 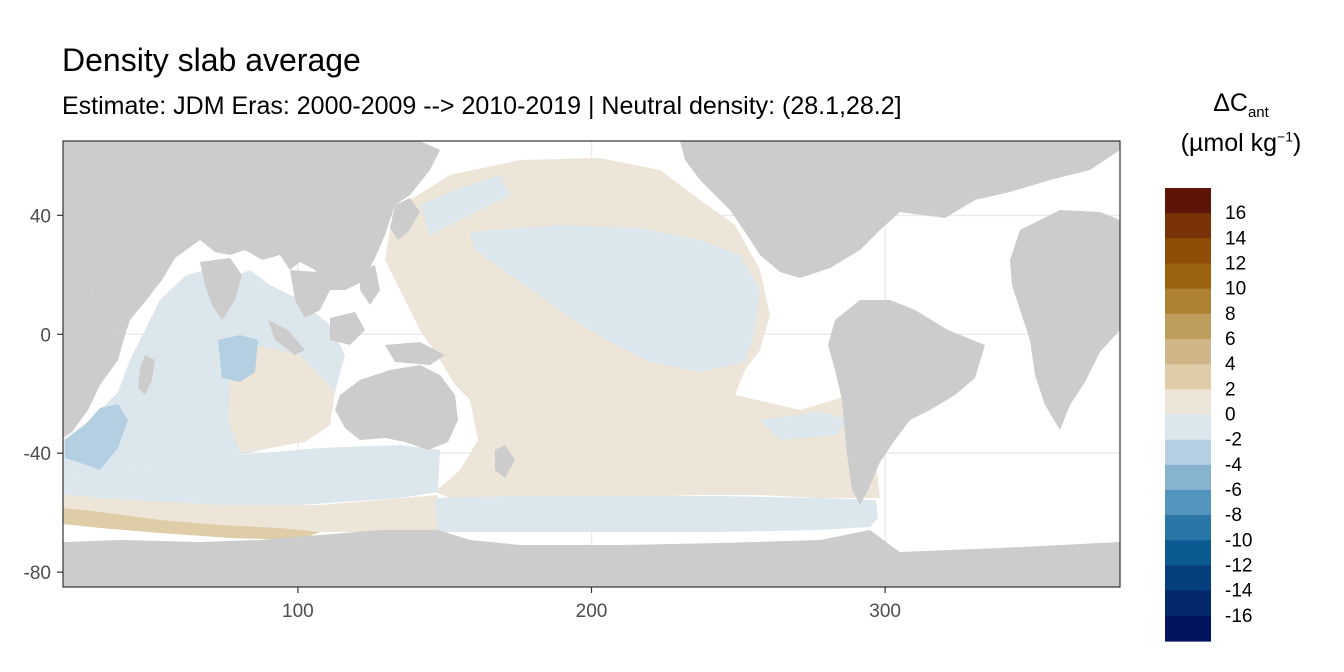 What do you see at coordinates (615, 298) in the screenshot?
I see `region-north-pacific-blue` at bounding box center [615, 298].